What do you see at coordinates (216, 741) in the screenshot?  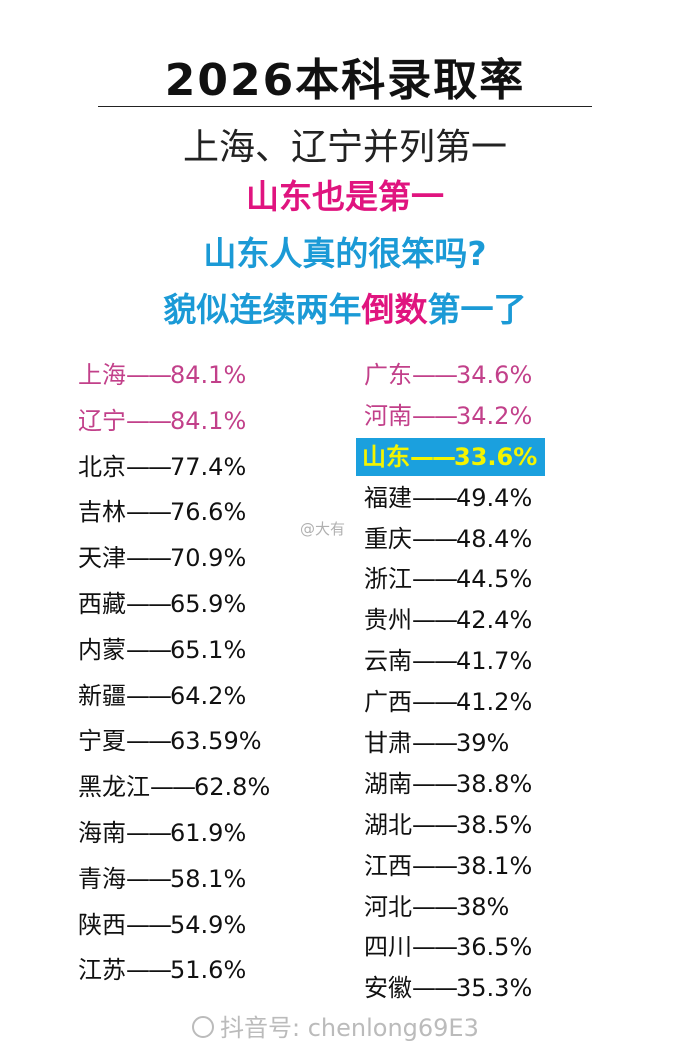 I see `rate-value: 63.59%` at bounding box center [216, 741].